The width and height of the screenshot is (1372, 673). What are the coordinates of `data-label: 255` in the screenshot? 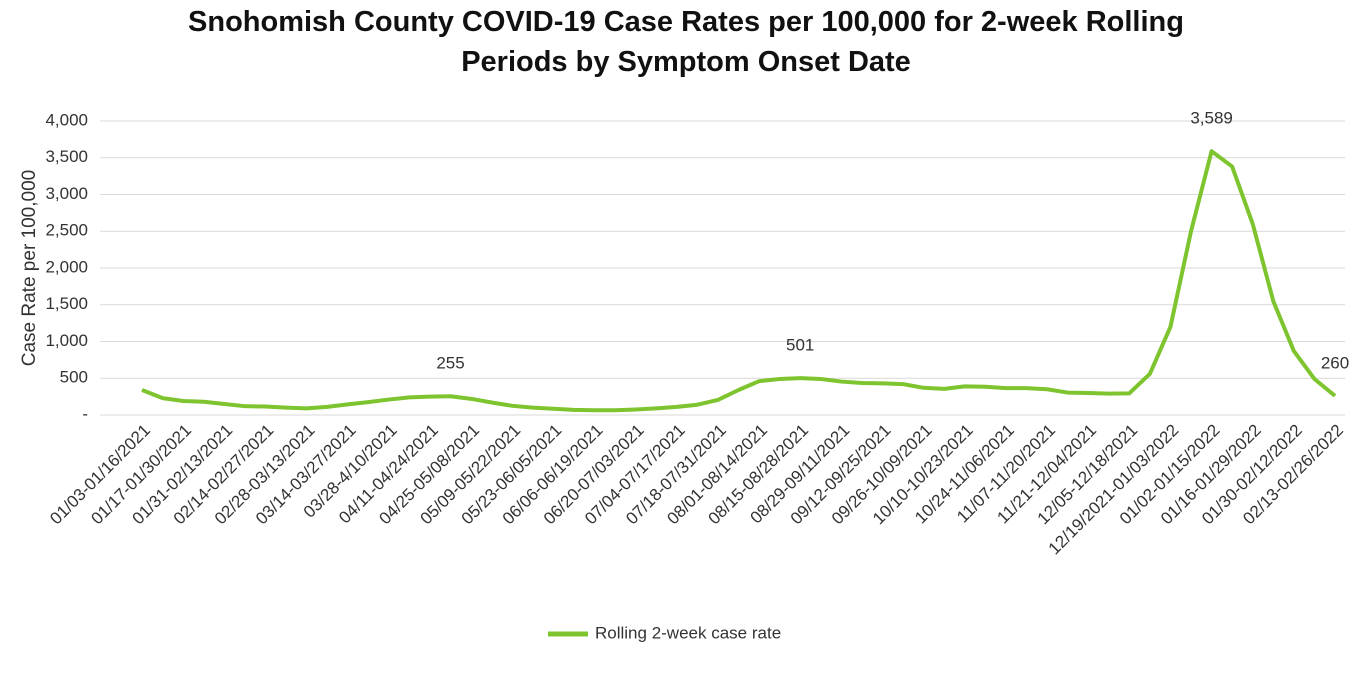 It's located at (450, 363).